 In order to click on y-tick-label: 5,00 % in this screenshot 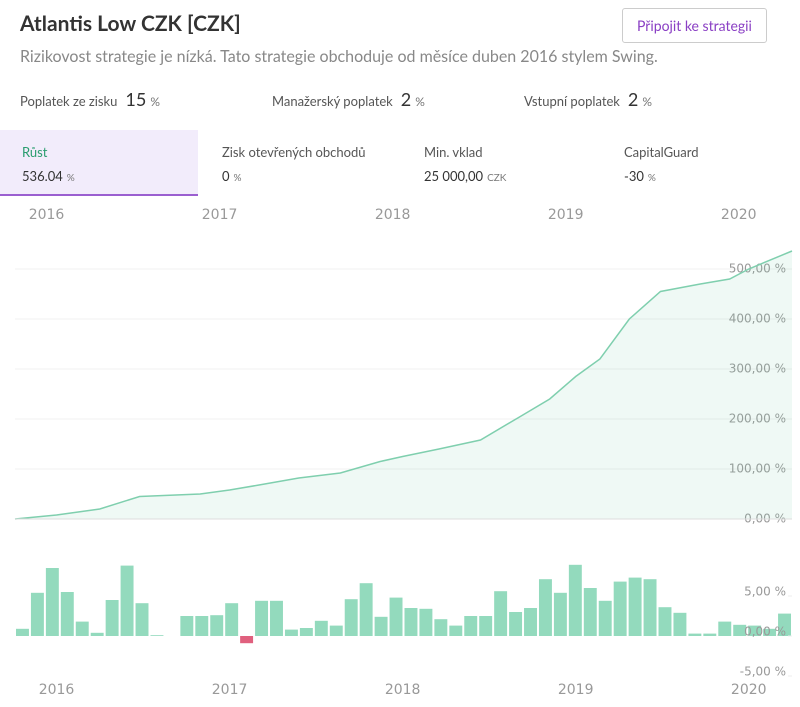, I will do `click(765, 592)`.